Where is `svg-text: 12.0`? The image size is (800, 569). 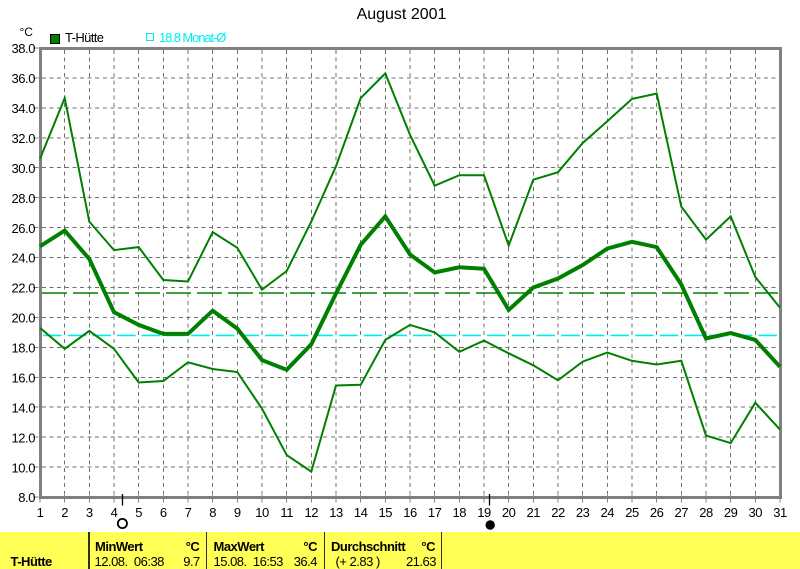 svg-text: 12.0 is located at coordinates (23, 437).